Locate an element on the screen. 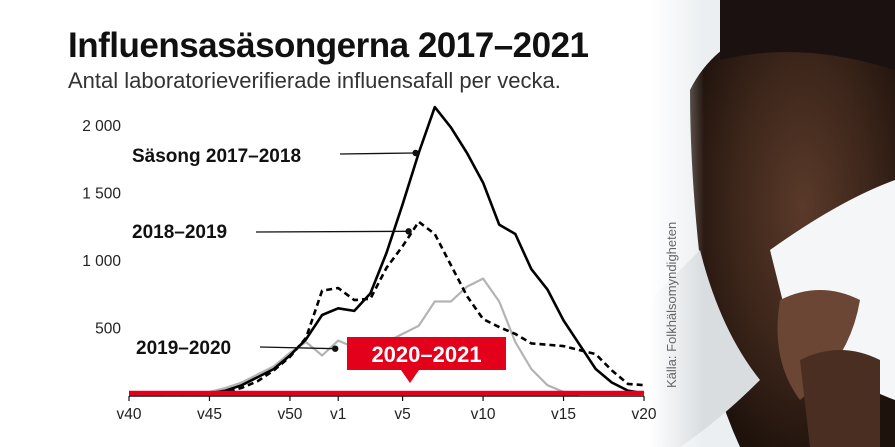  x-tick-label: v40 is located at coordinates (129, 414).